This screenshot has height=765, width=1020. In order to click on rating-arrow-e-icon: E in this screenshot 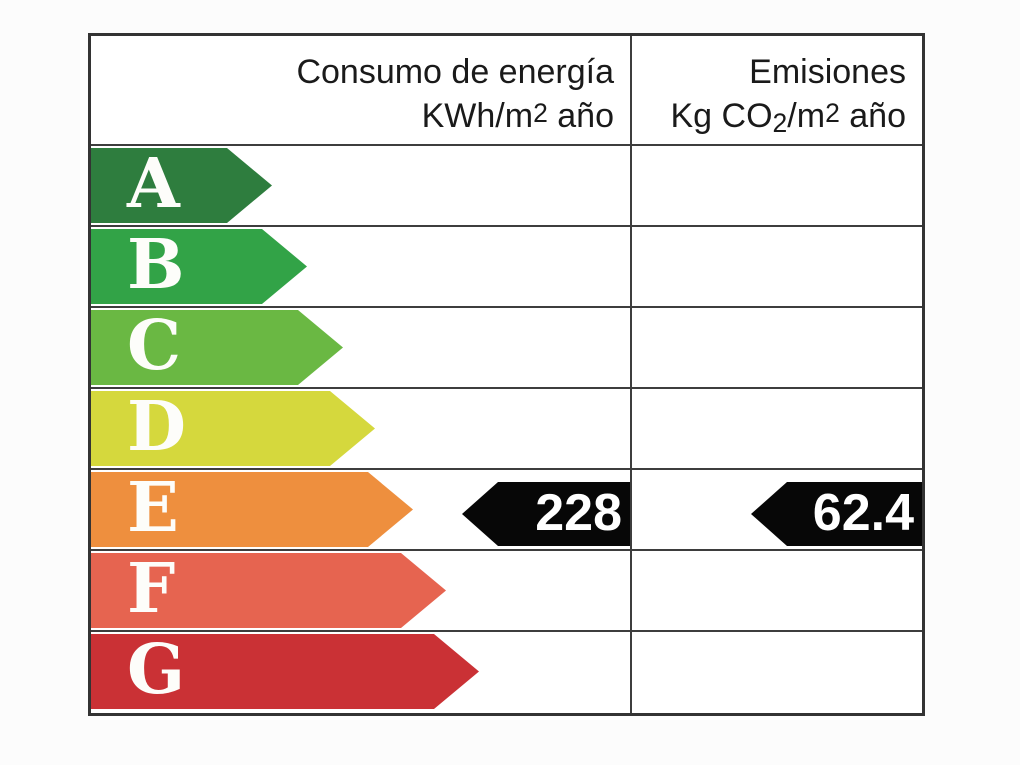, I will do `click(252, 509)`.